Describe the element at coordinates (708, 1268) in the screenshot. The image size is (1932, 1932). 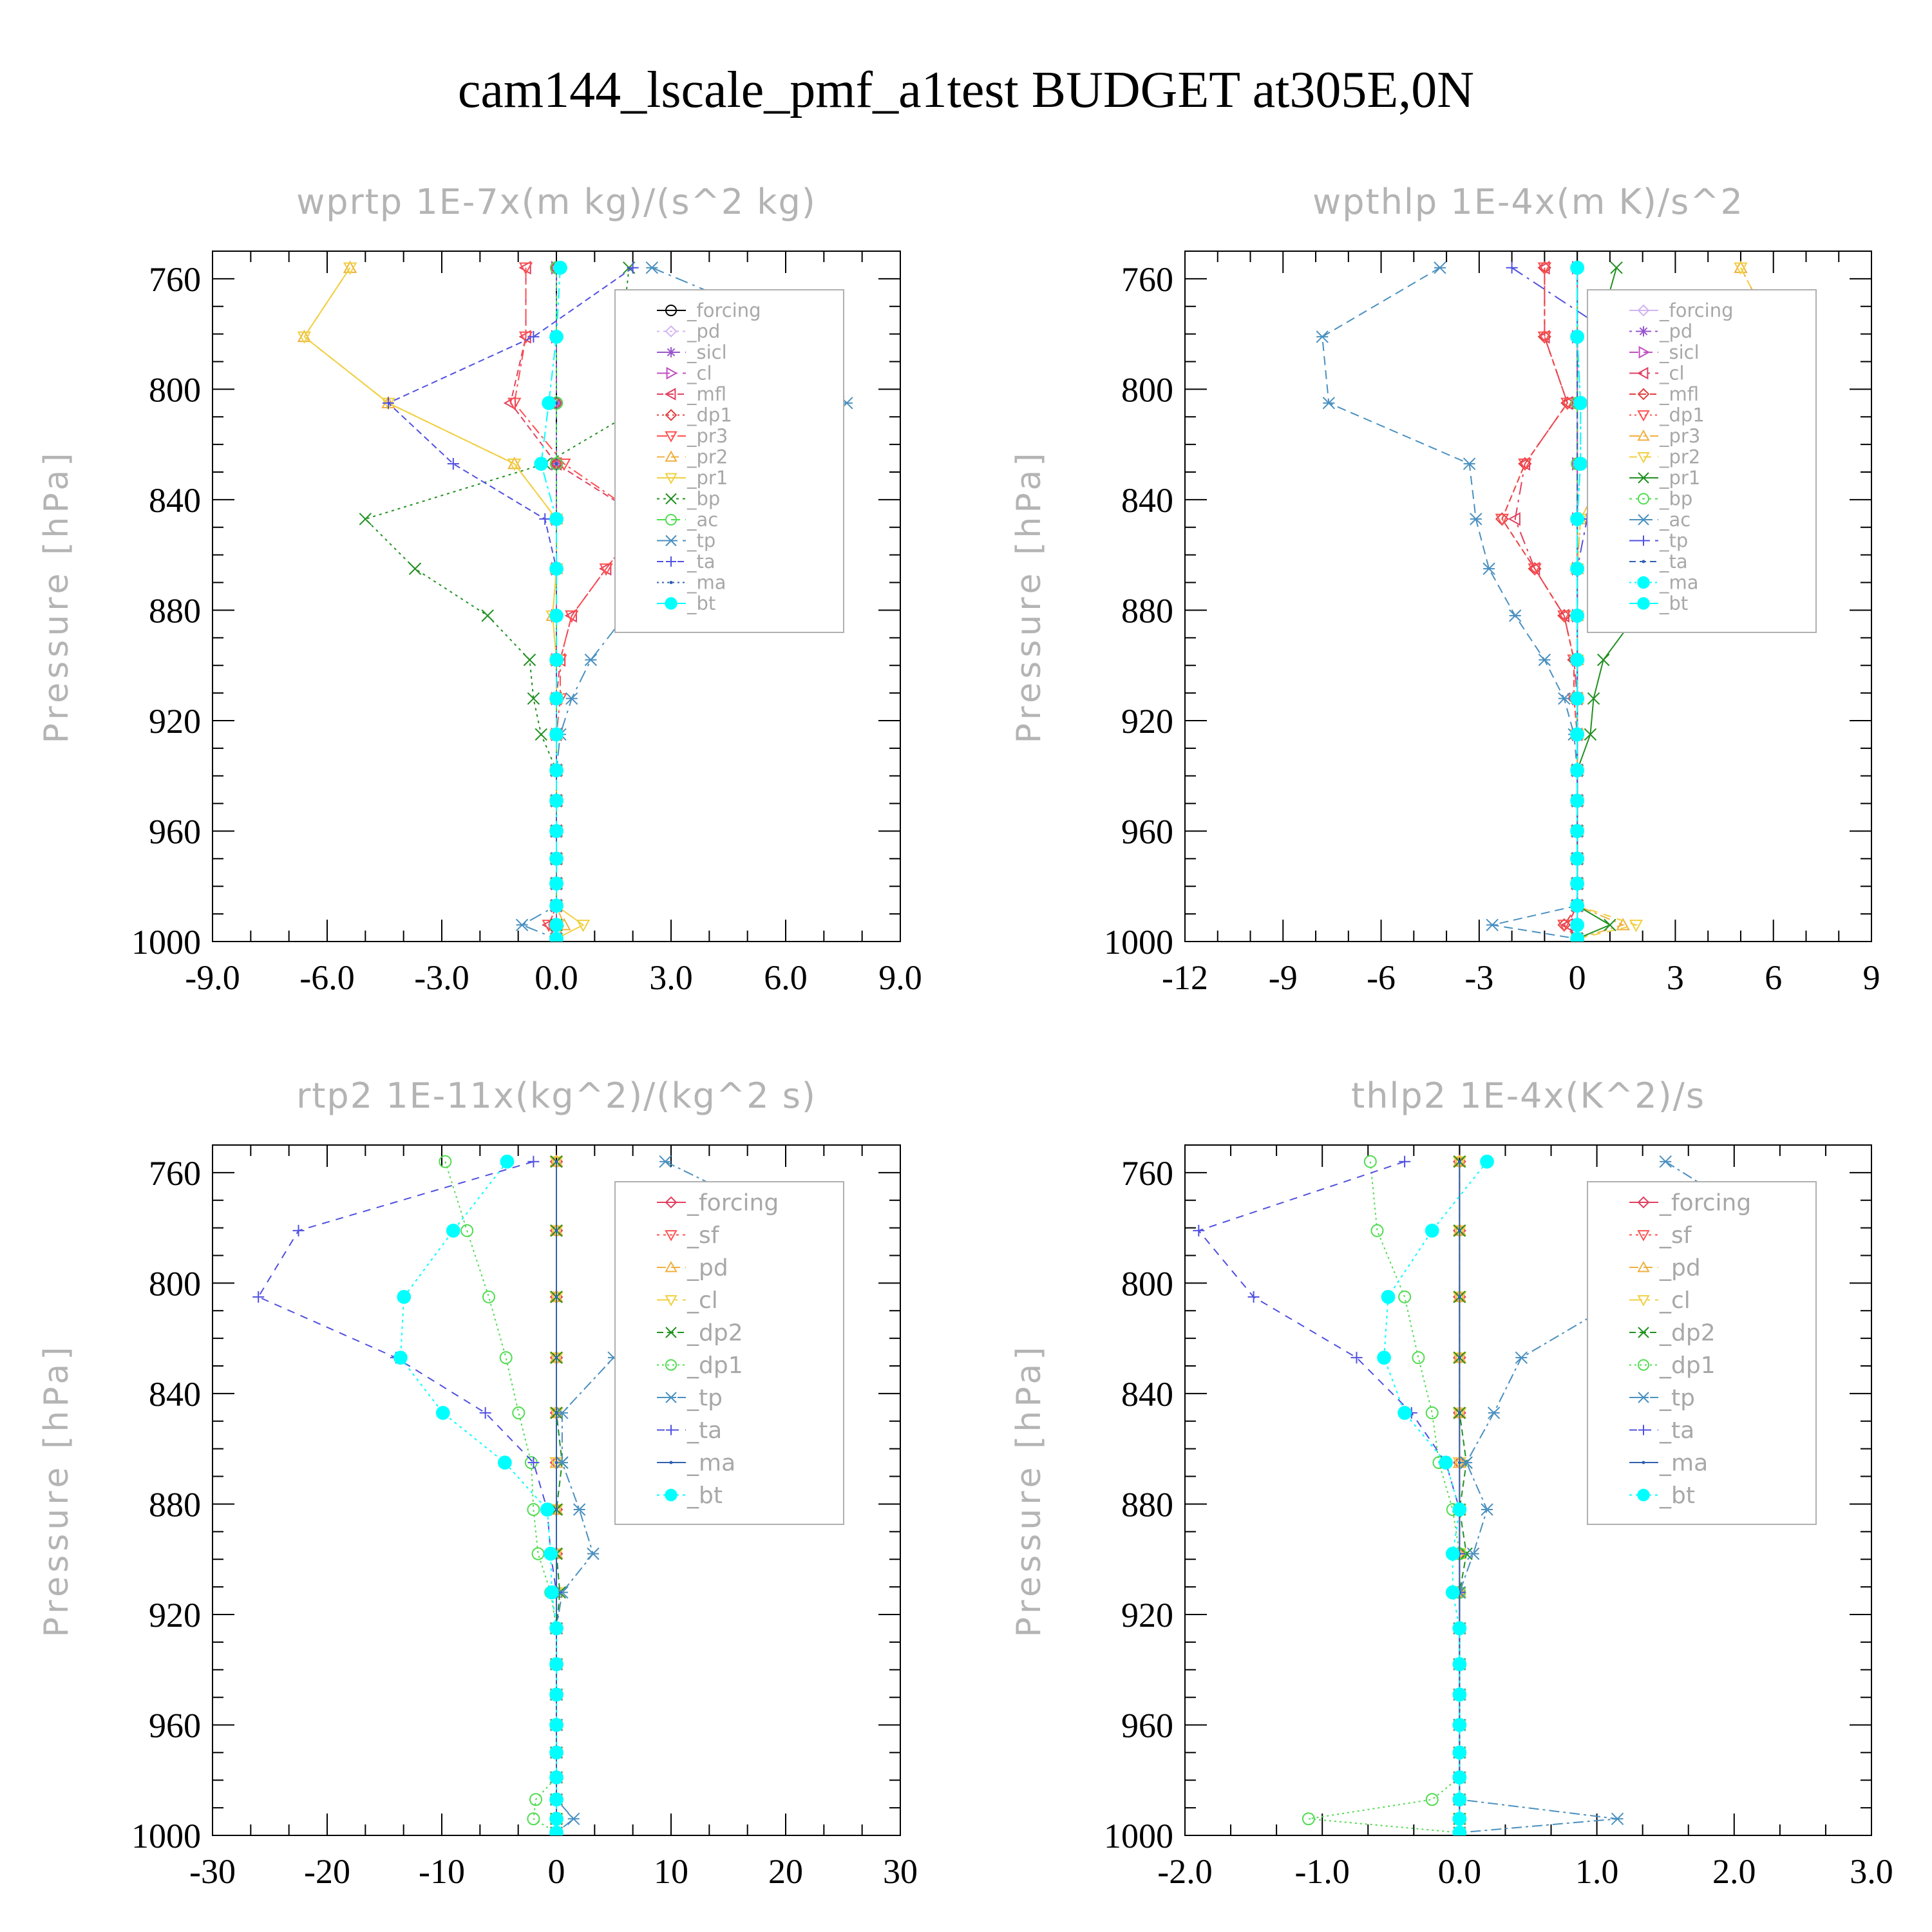
I see `legend-label: _pd` at that location.